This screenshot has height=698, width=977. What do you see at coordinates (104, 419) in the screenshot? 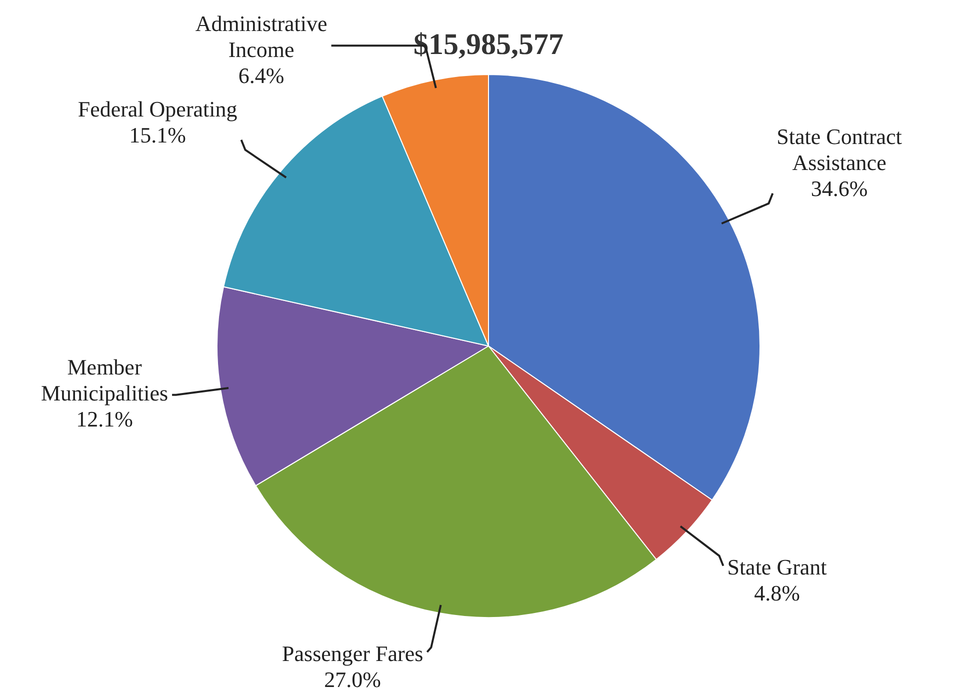
I see `data-label: 12.1%` at bounding box center [104, 419].